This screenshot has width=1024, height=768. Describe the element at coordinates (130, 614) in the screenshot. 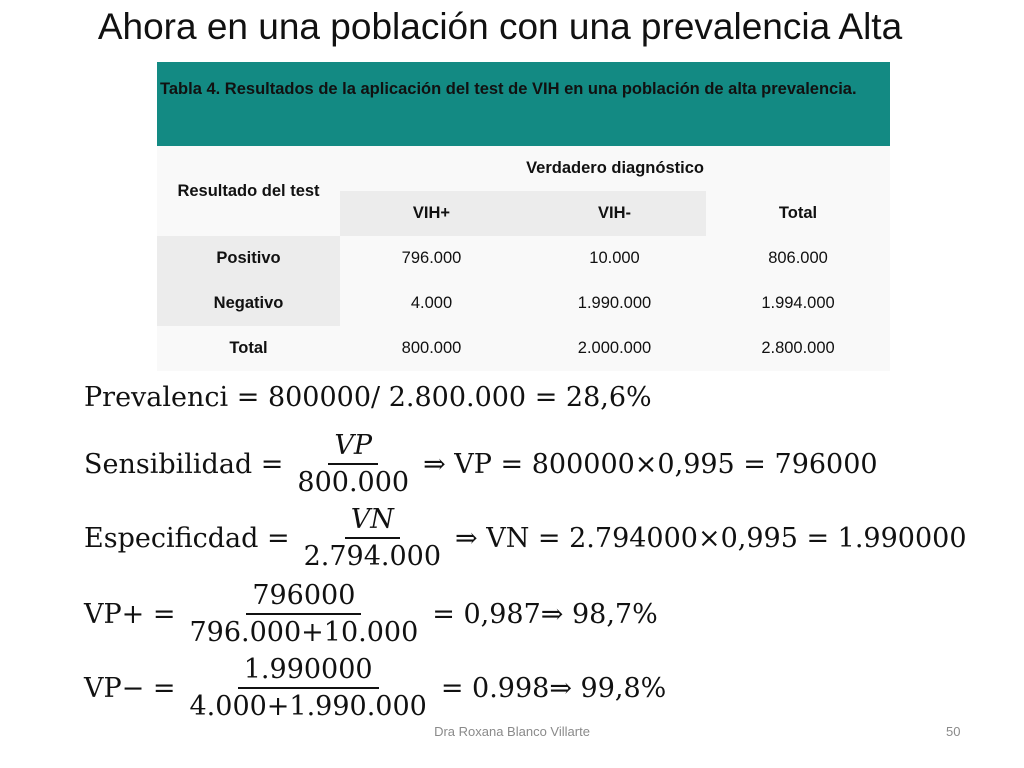

I see `formula-label: VP+ =` at that location.